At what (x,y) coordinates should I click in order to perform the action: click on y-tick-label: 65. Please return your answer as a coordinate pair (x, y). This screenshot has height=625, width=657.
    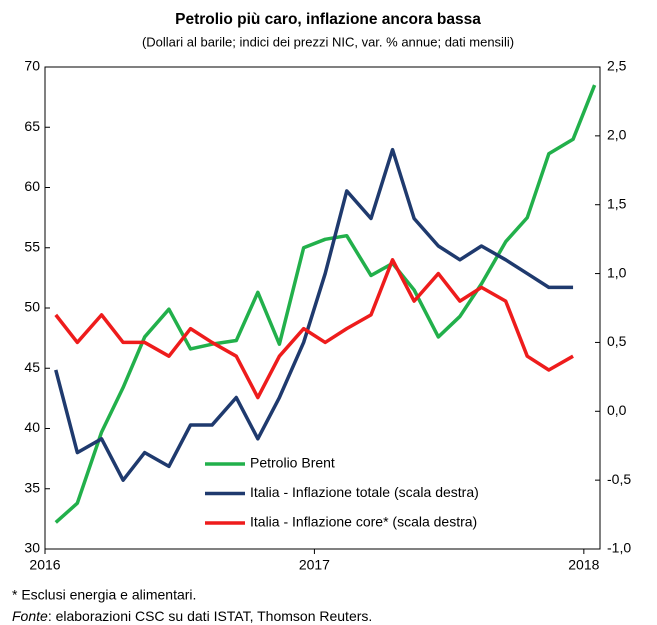
    Looking at the image, I should click on (32, 126).